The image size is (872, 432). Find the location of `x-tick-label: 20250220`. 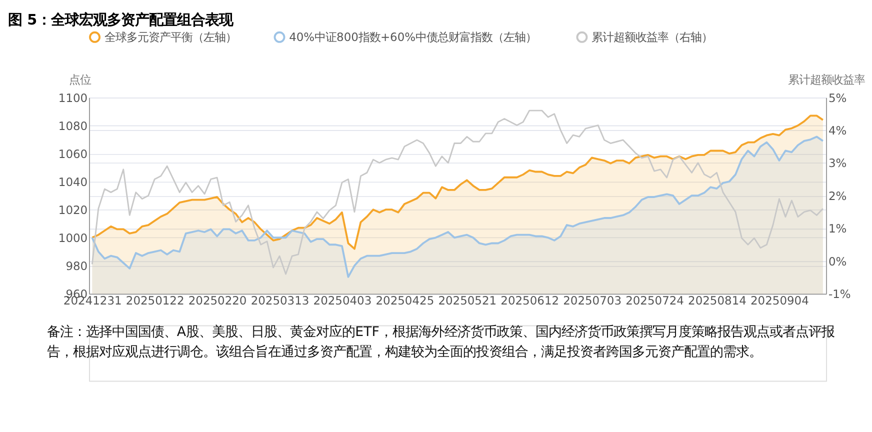

x-tick-label: 20250220 is located at coordinates (217, 301).